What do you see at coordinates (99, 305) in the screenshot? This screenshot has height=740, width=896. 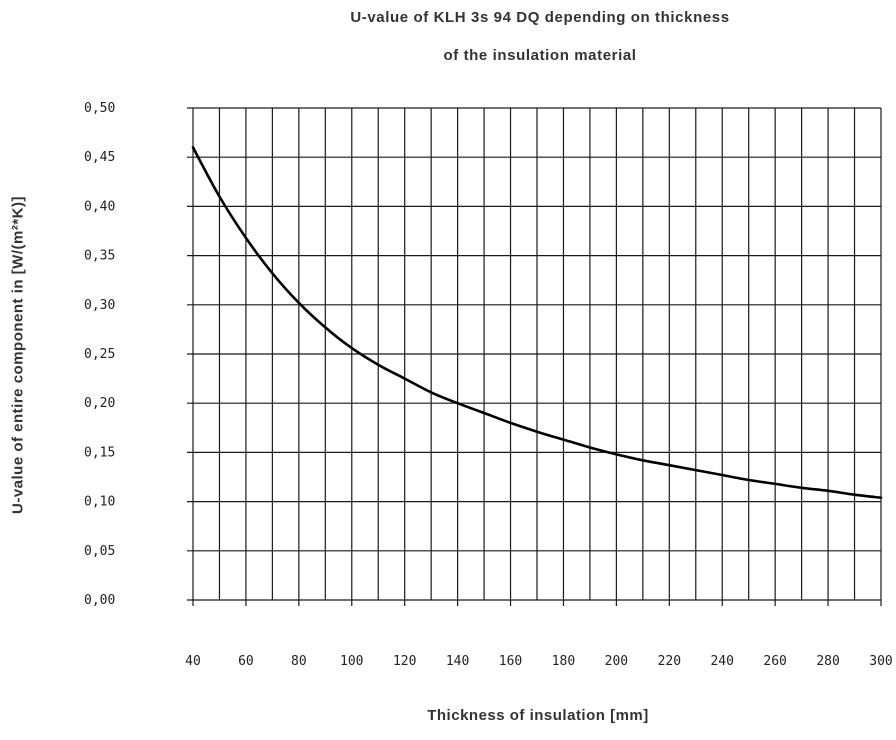 I see `y-tick-label: 0,30` at bounding box center [99, 305].